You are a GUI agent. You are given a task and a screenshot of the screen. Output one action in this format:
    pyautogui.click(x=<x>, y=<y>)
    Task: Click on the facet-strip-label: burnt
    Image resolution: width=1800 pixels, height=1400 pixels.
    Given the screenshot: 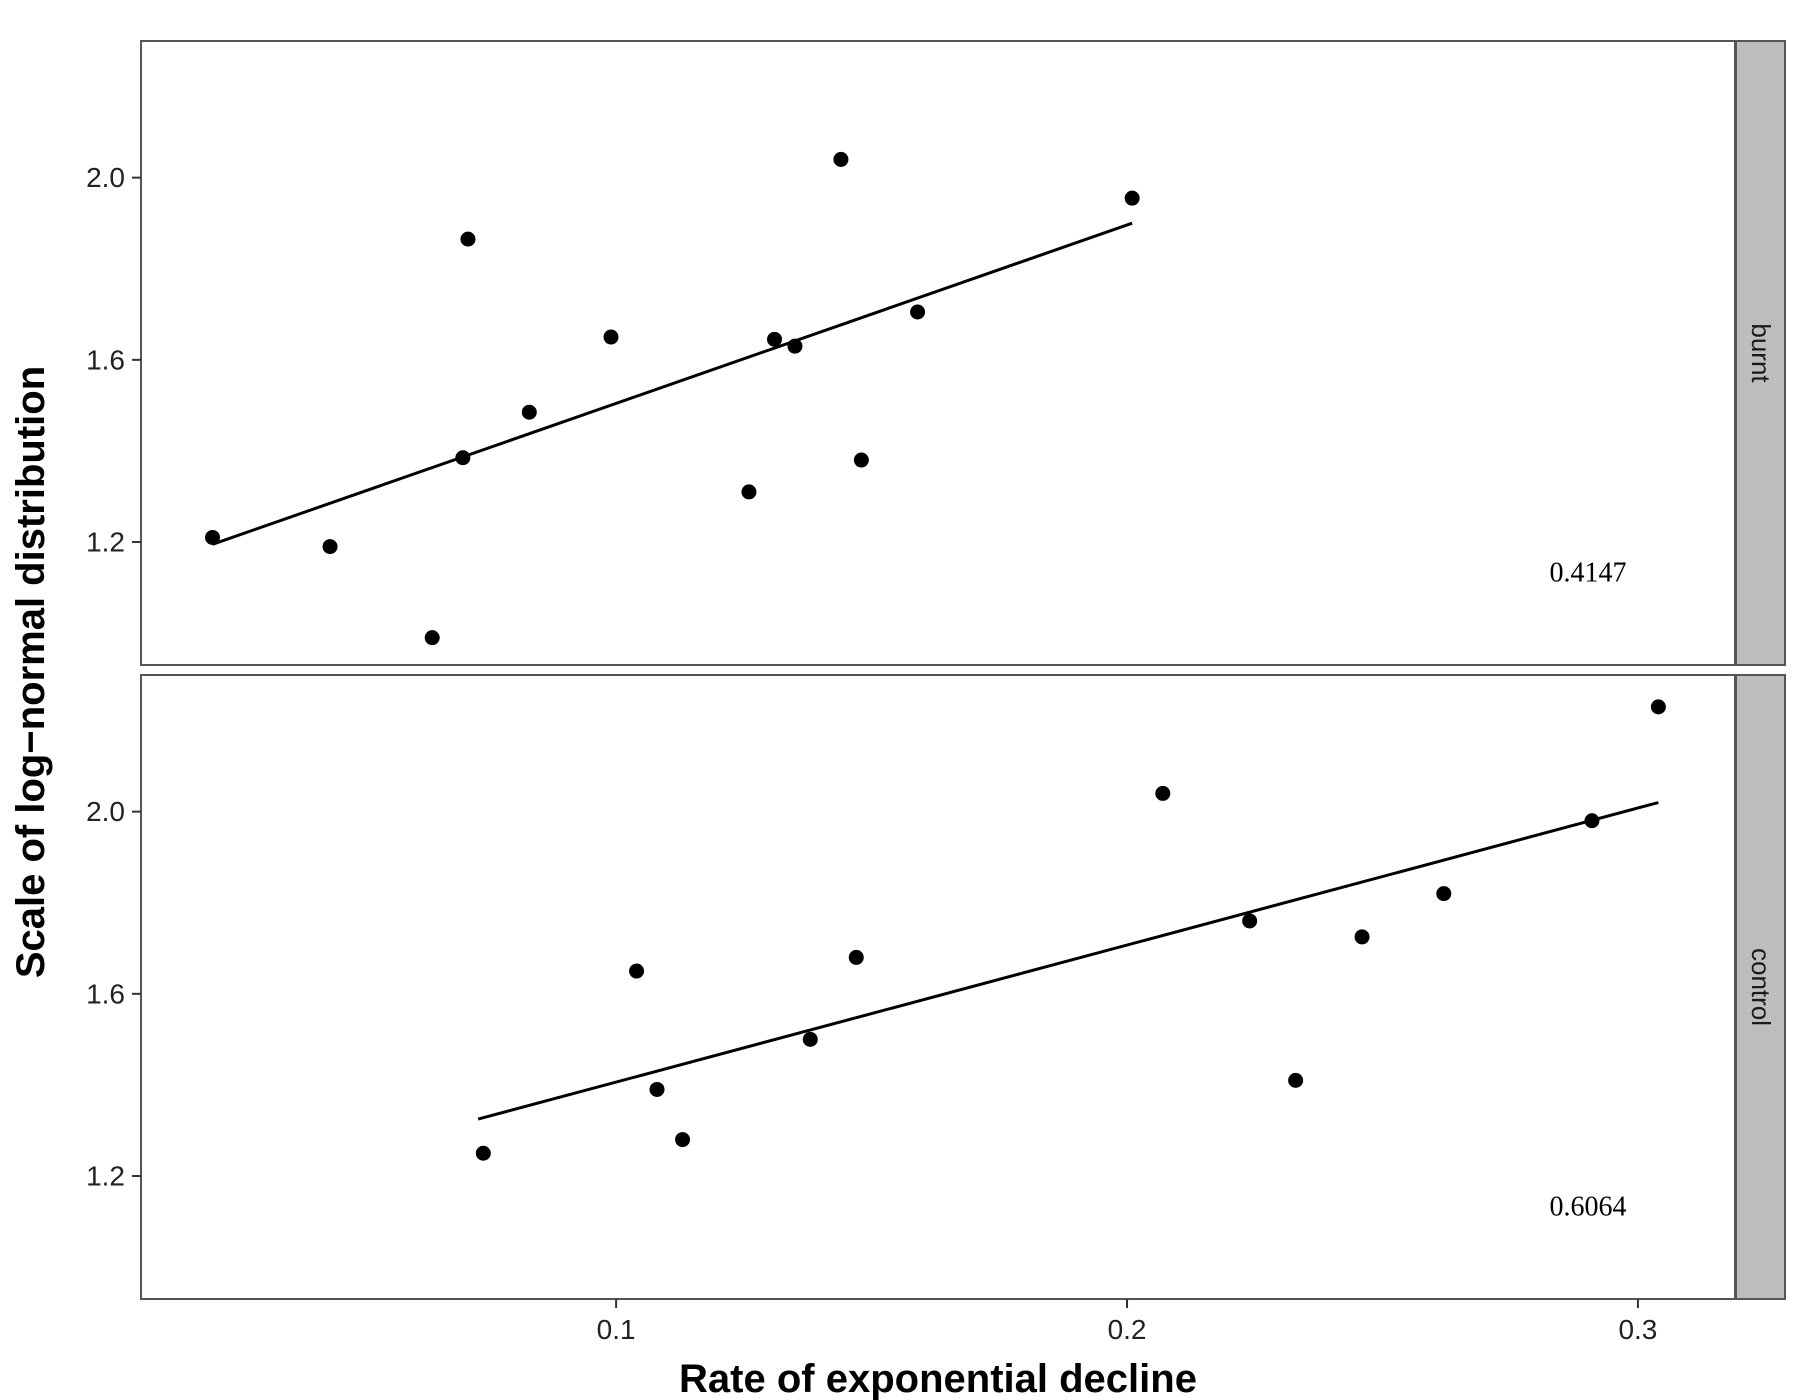 What is the action you would take?
    pyautogui.click(x=1761, y=353)
    